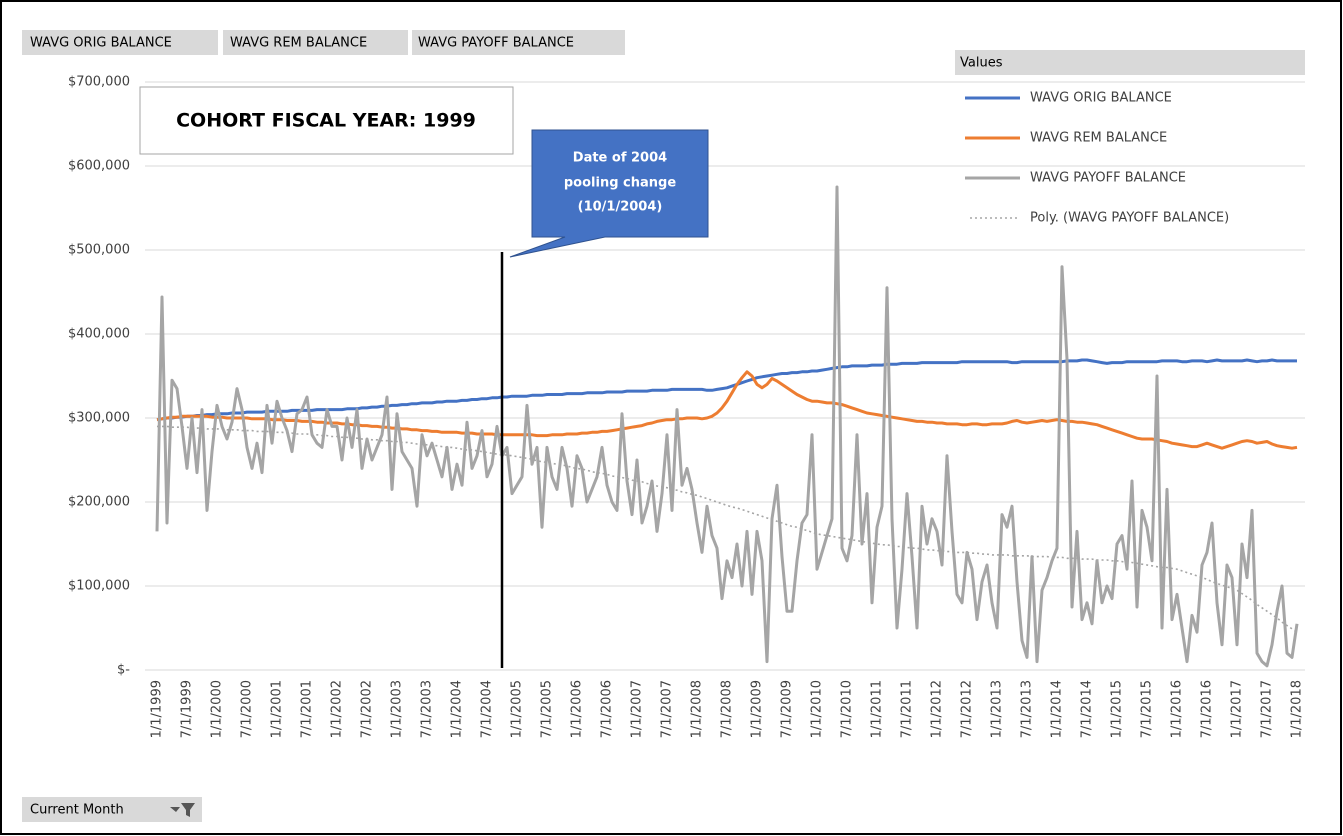 Image resolution: width=1343 pixels, height=836 pixels. I want to click on legend-header, so click(1130, 62).